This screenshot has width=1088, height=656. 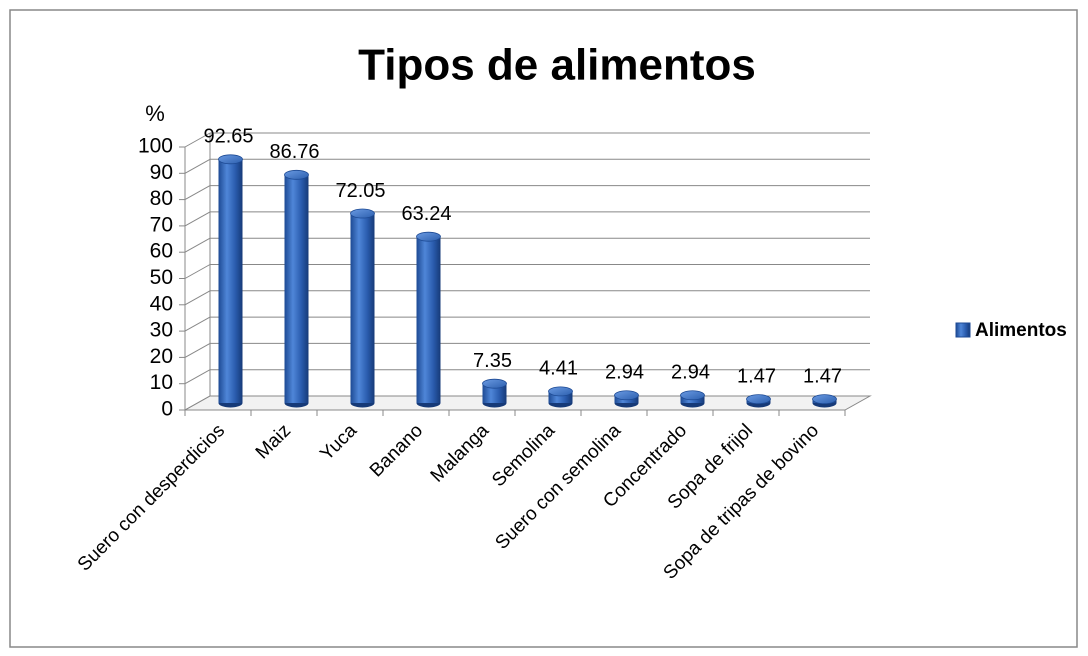 What do you see at coordinates (294, 152) in the screenshot?
I see `data-label: 86.76` at bounding box center [294, 152].